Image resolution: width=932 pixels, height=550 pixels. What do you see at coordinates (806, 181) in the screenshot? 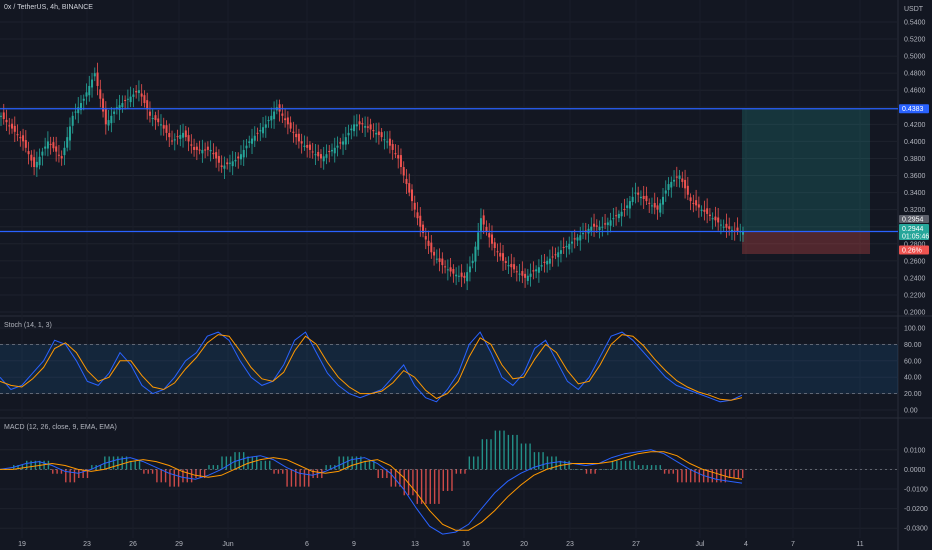
I see `long-position-box` at bounding box center [806, 181].